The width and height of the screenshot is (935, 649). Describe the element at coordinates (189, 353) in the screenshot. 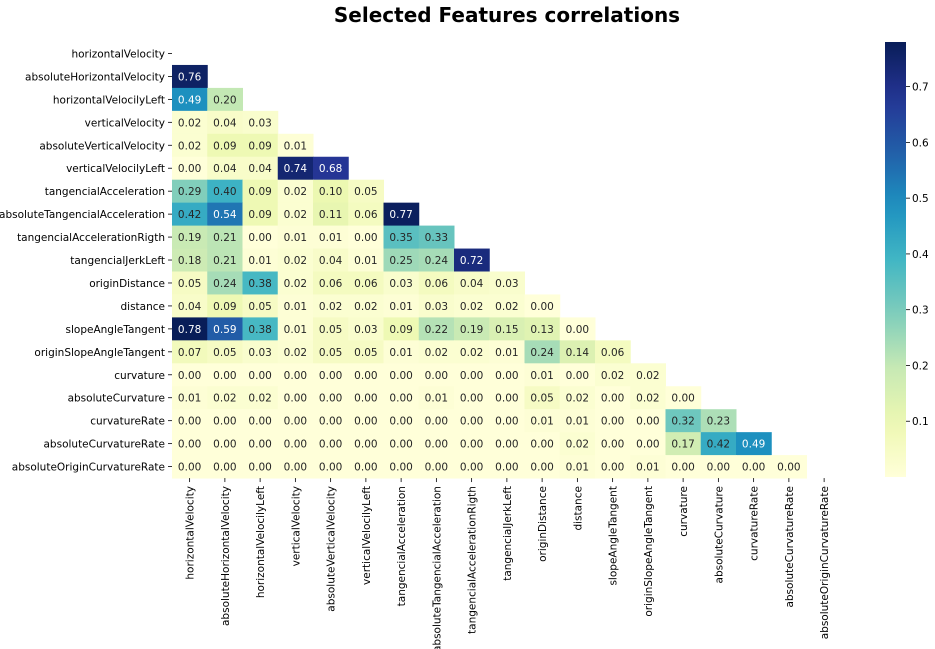

I see `cell-value-label: 0.07` at that location.